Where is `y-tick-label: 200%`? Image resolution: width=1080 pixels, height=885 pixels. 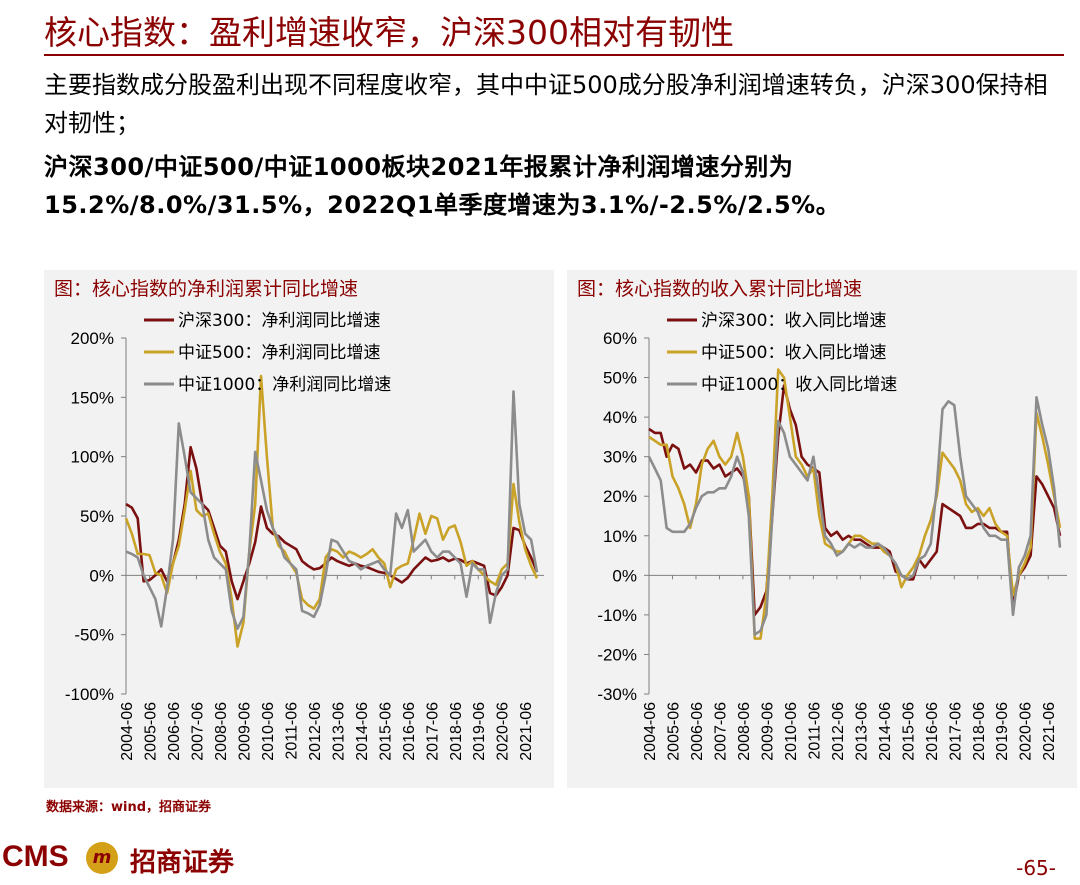 y-tick-label: 200% is located at coordinates (92, 338).